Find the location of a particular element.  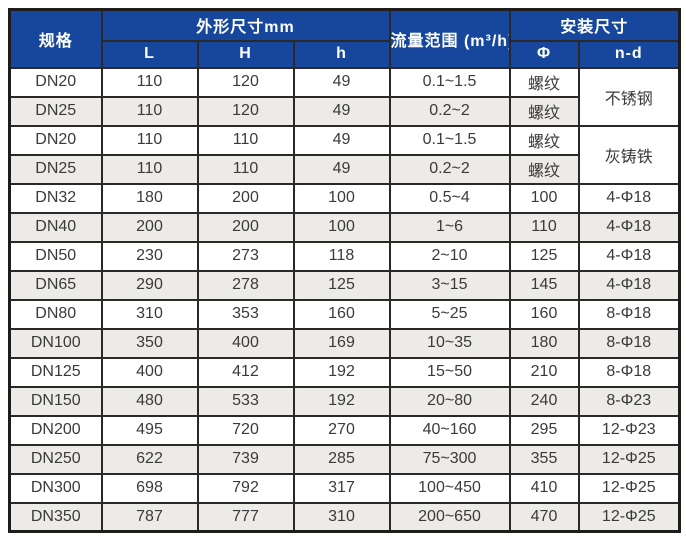

cell-h: 273 is located at coordinates (245, 256).